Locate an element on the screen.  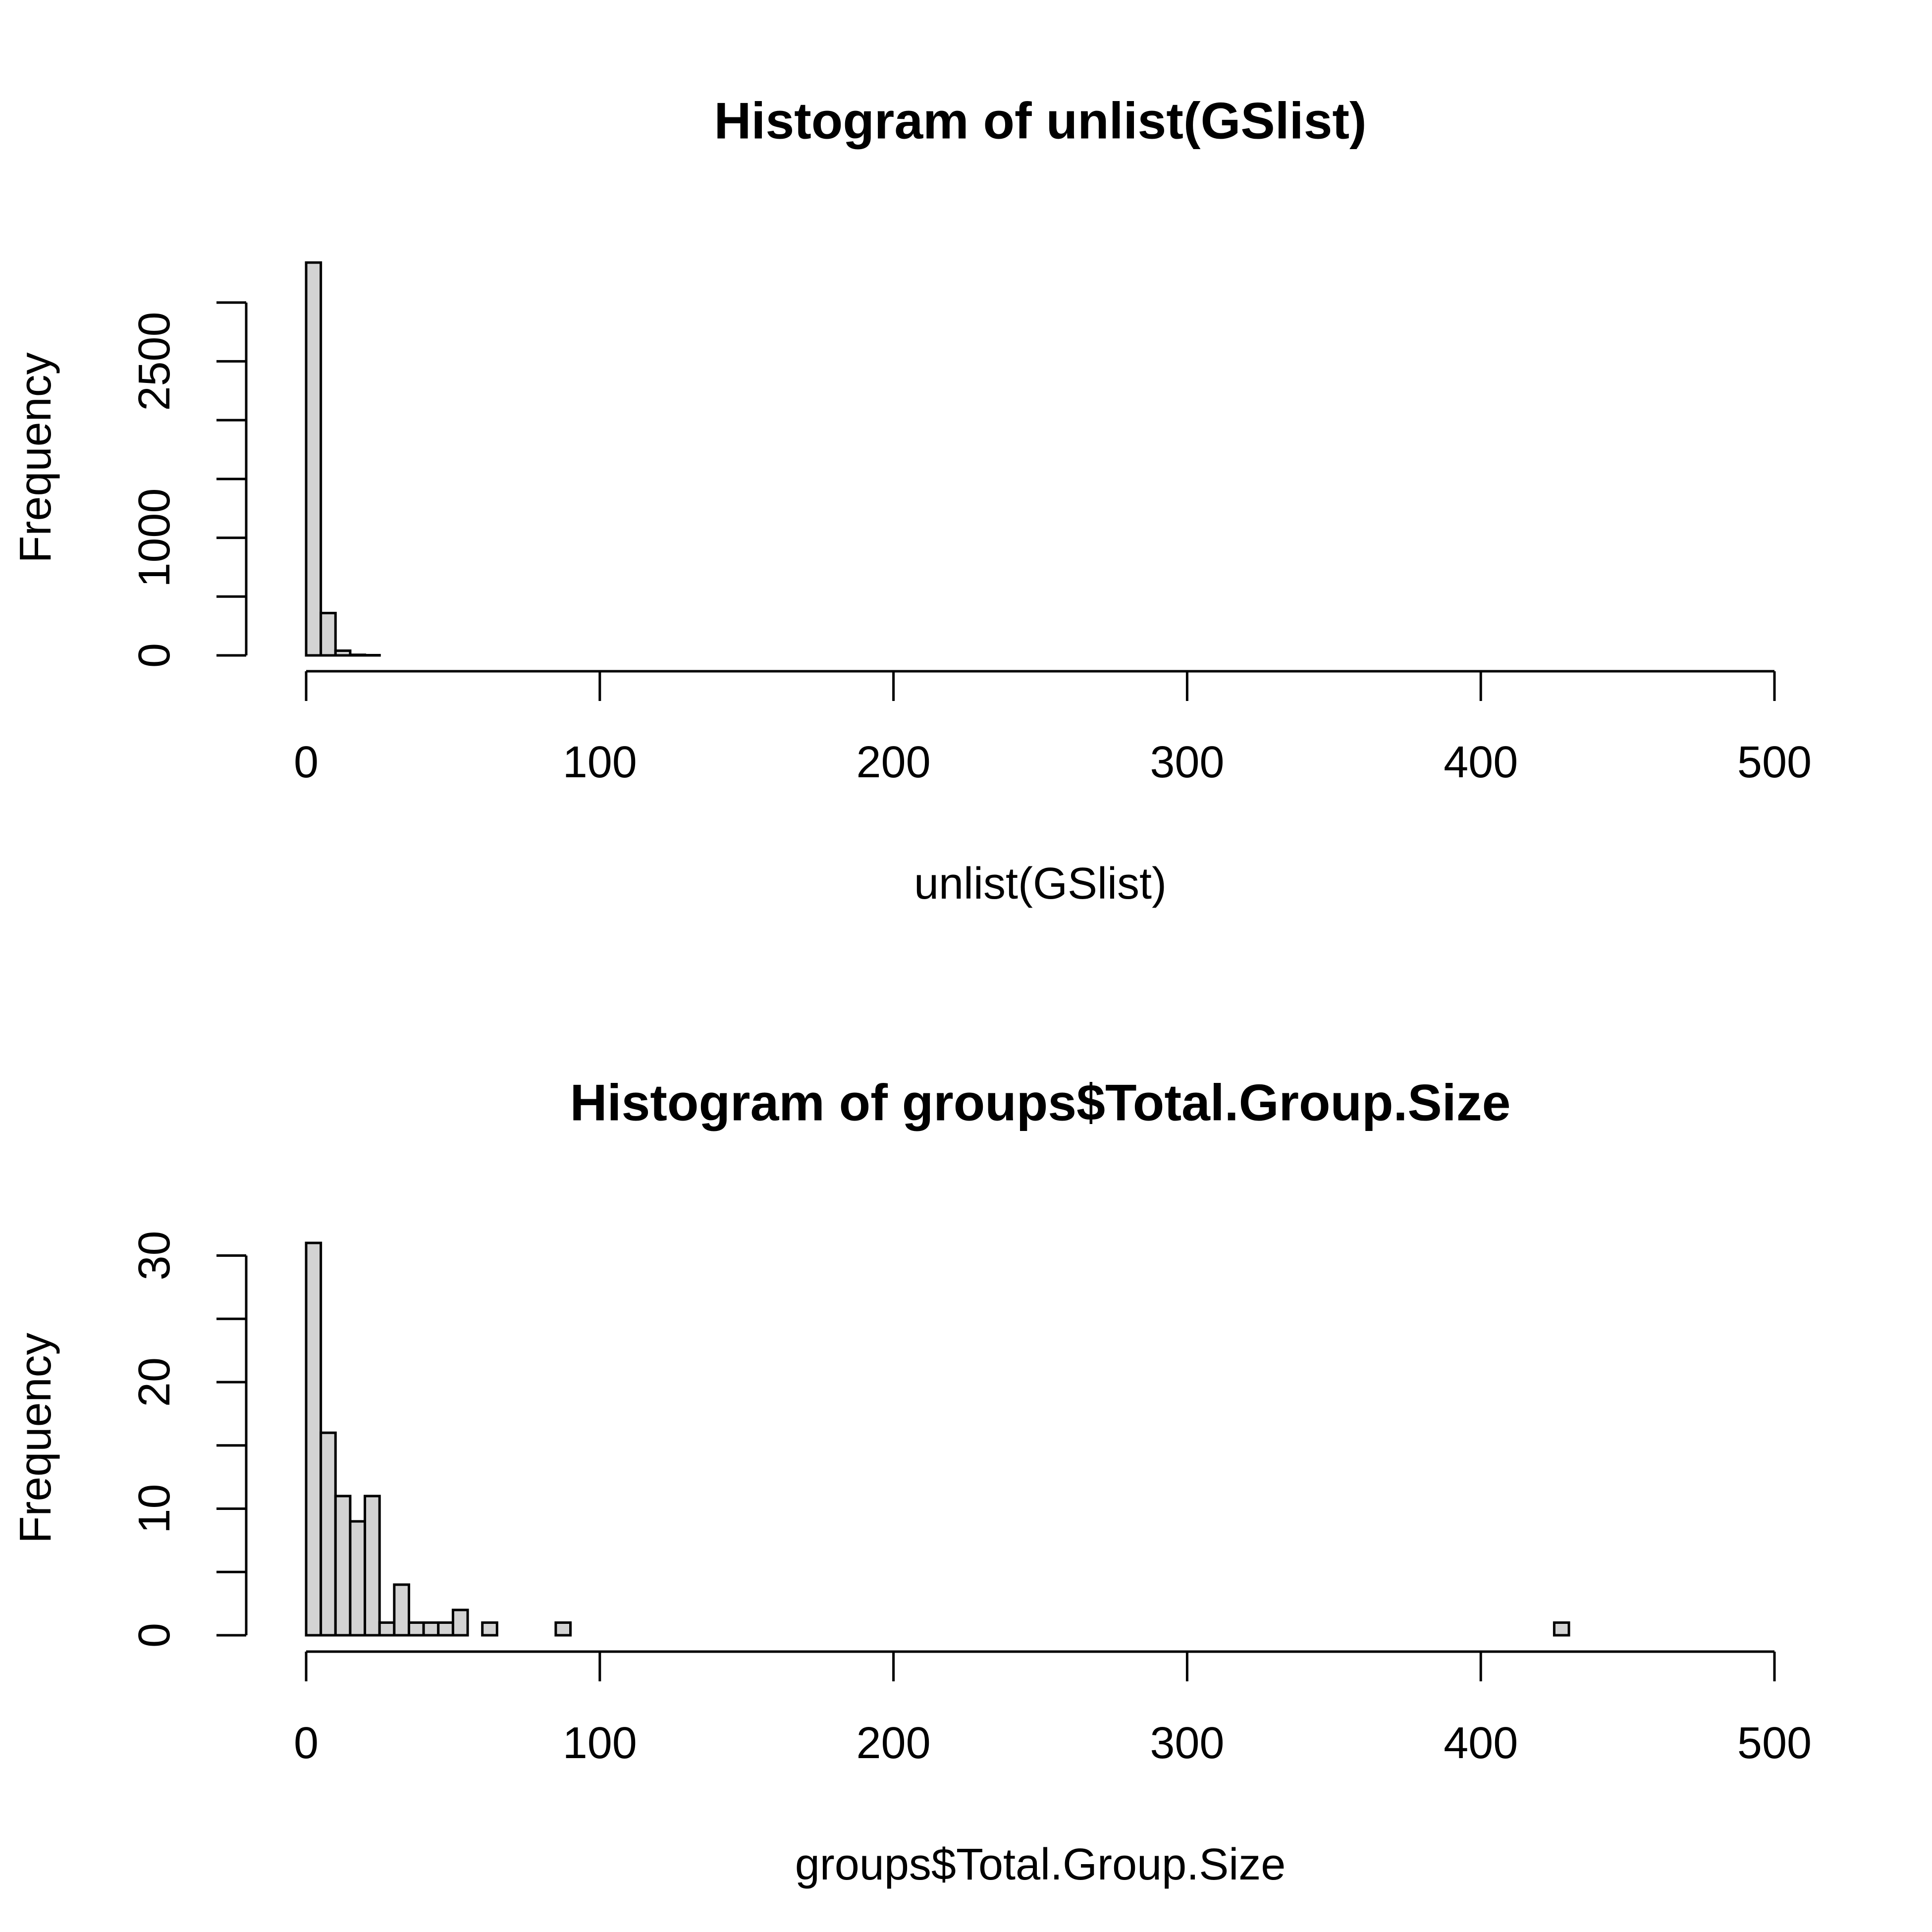
y-tick-label: 20 is located at coordinates (154, 1382).